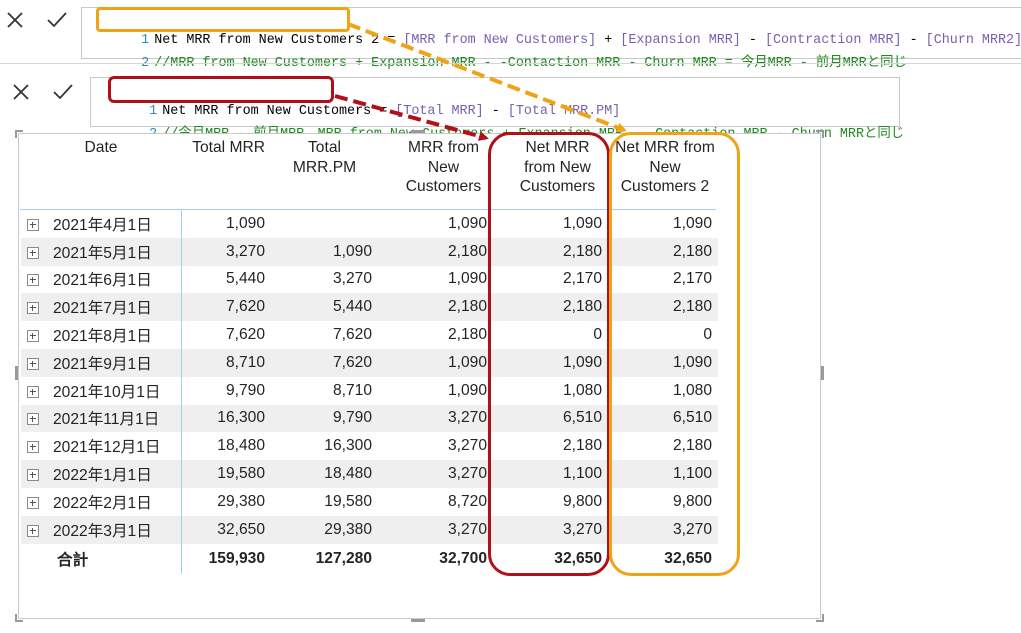 The width and height of the screenshot is (1021, 633). I want to click on date-cell: 2021年9月1日, so click(101, 362).